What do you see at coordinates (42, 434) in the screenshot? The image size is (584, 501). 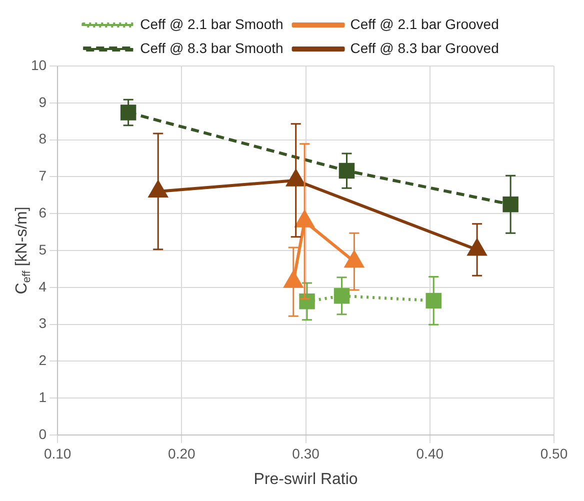 I see `y-tick-label: 0` at bounding box center [42, 434].